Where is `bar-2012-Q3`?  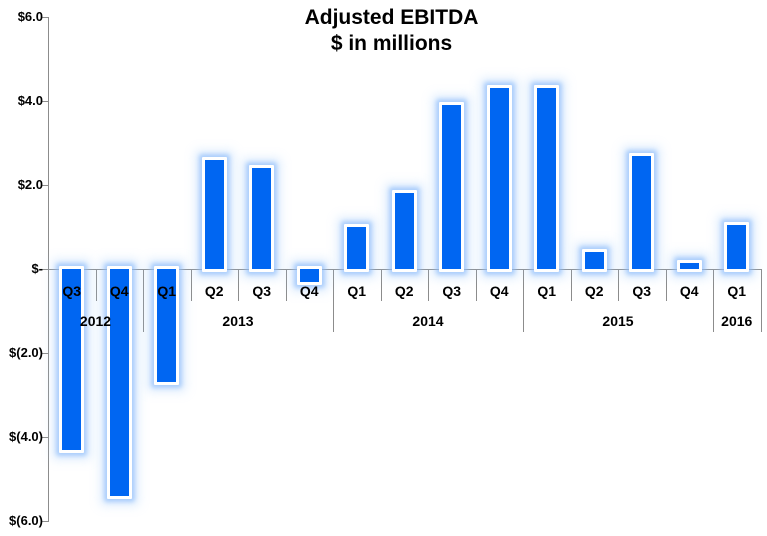
bar-2012-Q3 is located at coordinates (72, 359).